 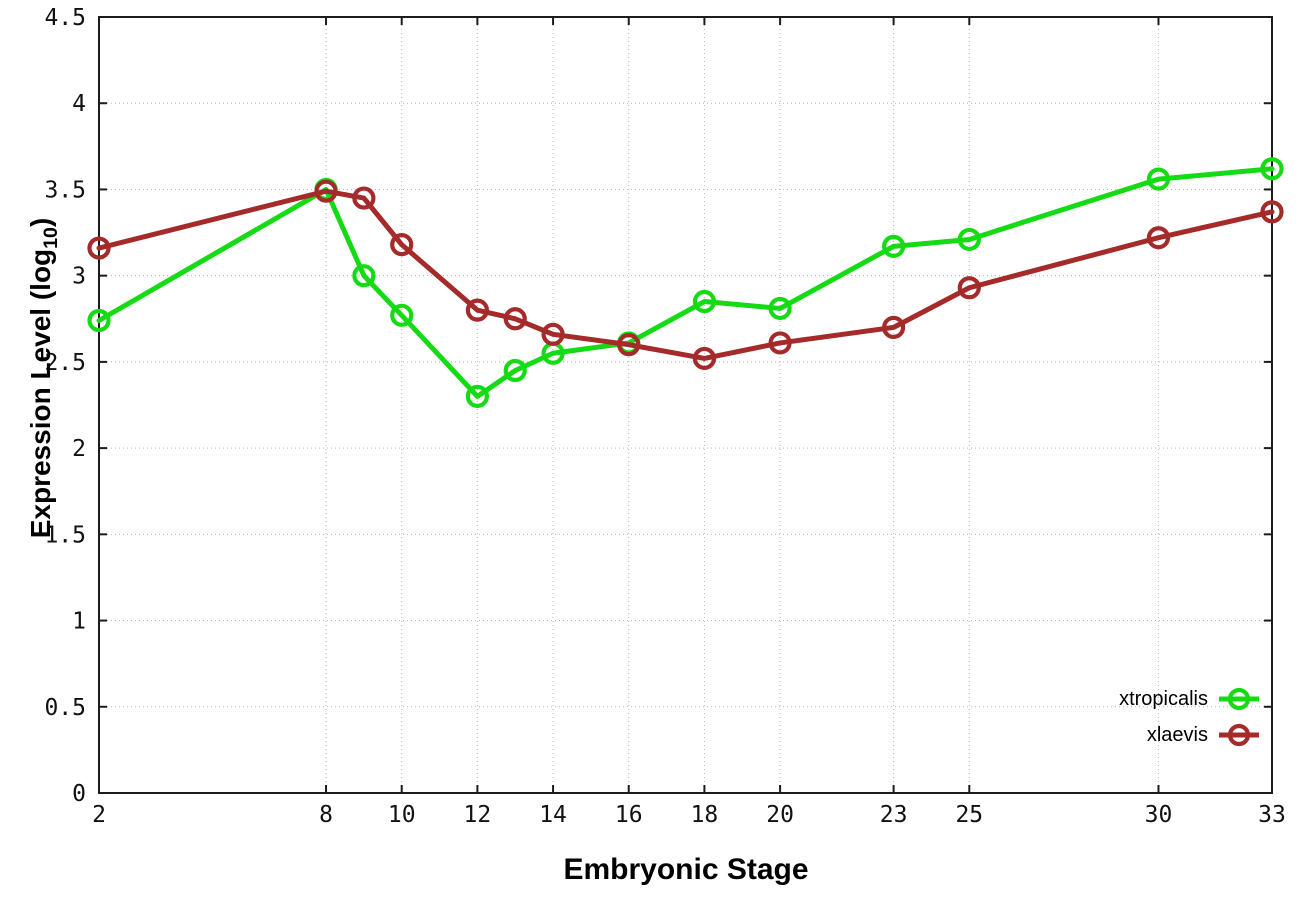 What do you see at coordinates (1163, 698) in the screenshot?
I see `legend-label-xtropicalis: xtropicalis` at bounding box center [1163, 698].